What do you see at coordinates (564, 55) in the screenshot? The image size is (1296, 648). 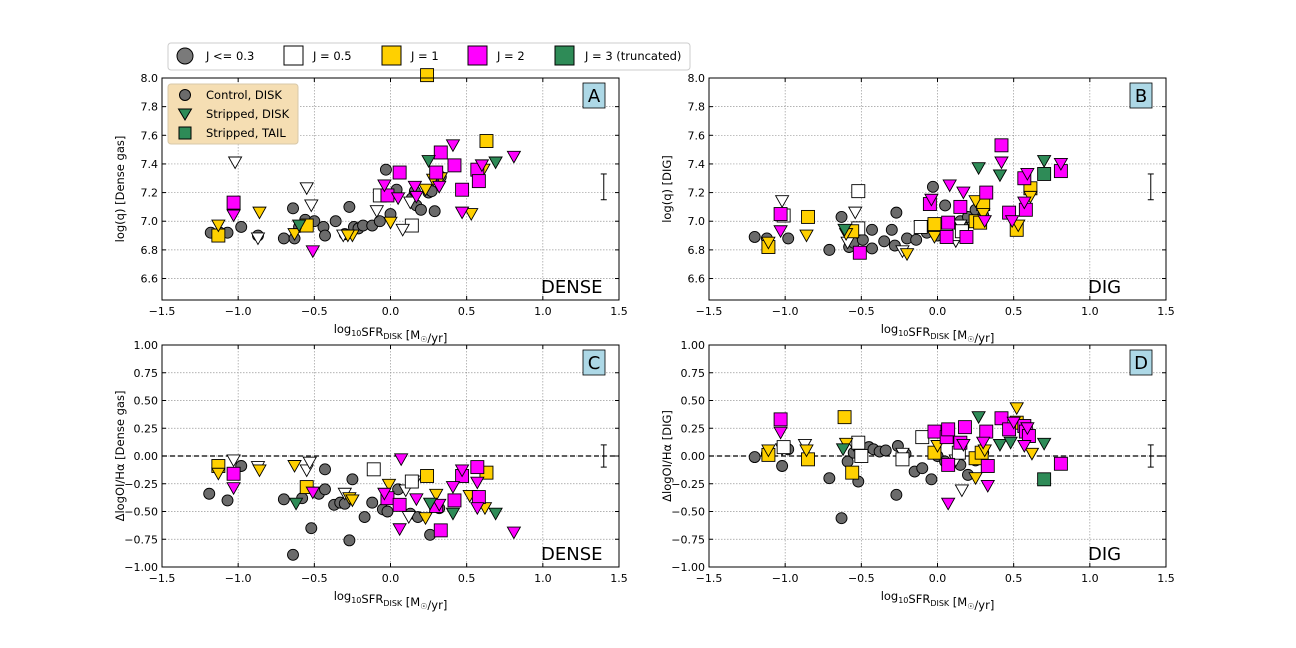 I see `legend-marker-j3` at bounding box center [564, 55].